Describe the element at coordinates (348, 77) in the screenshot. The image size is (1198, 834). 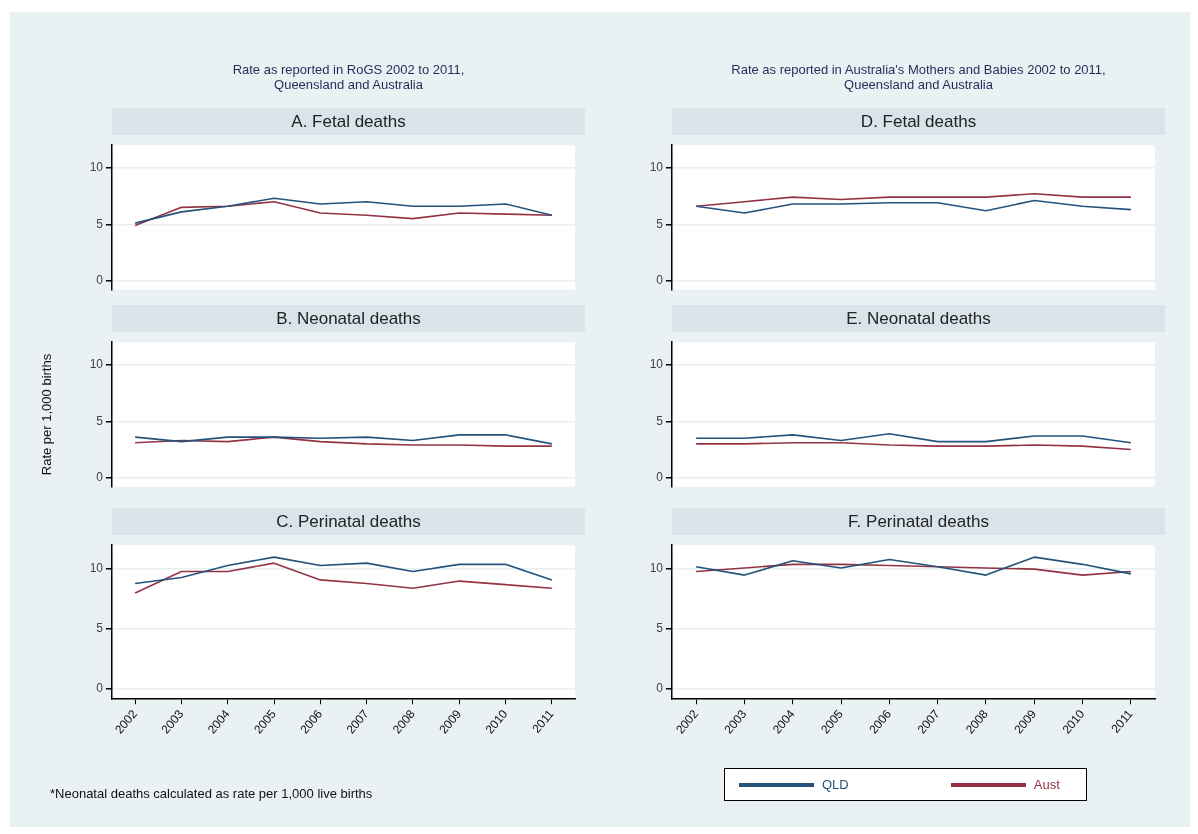
I see `chart-subtitle: Rate as reported in RoGS 2002 to 2011, Queensland and Australia` at that location.